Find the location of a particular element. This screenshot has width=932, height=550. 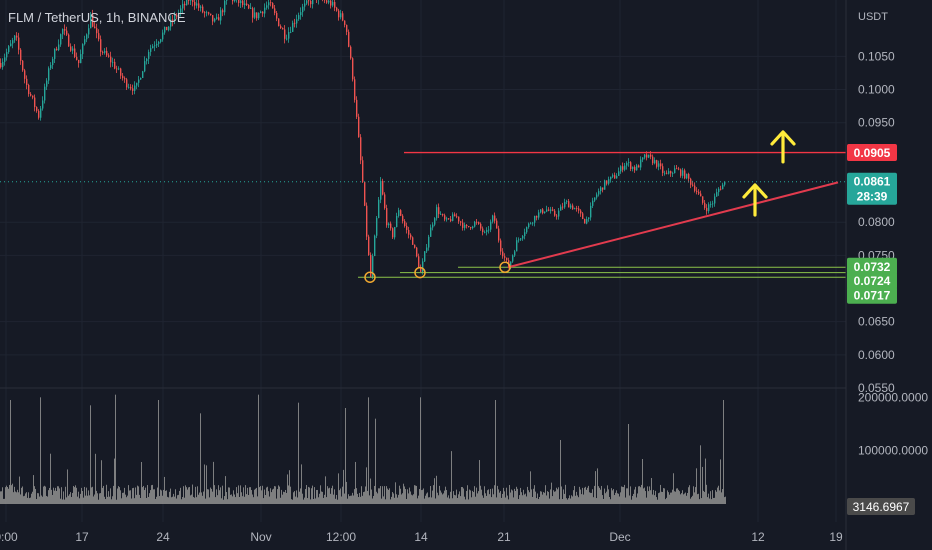

resistance-price-tag-text: 0.0905 is located at coordinates (872, 153).